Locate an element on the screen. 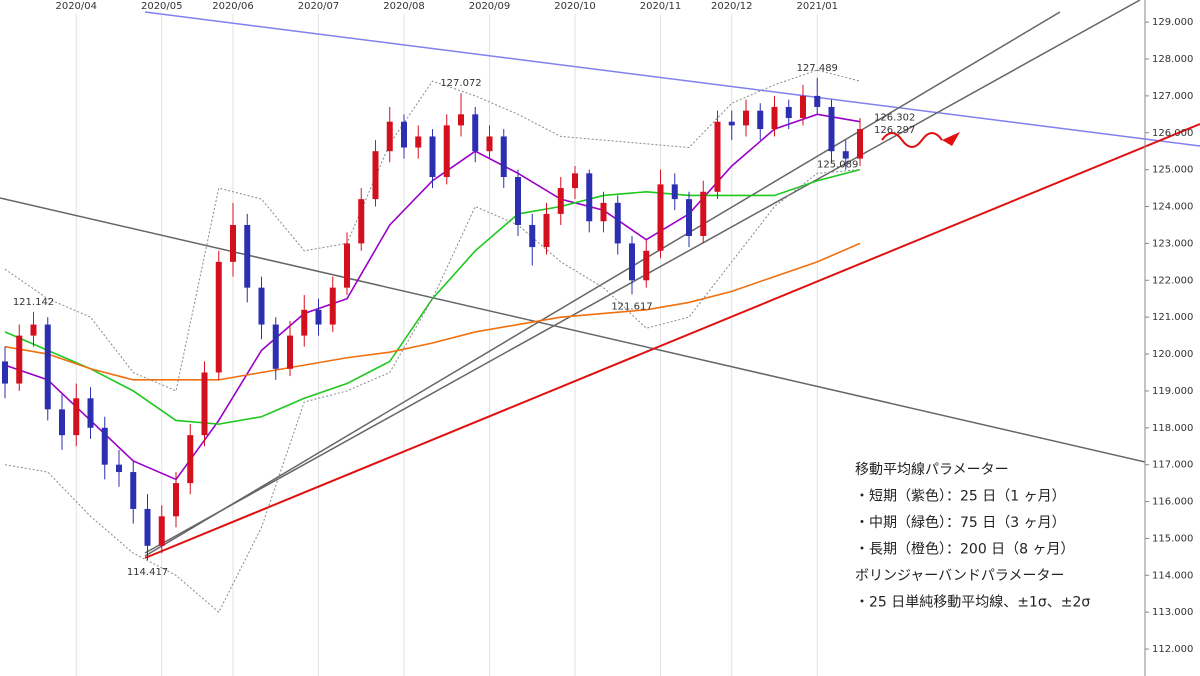  y-tick-label: 114.000 is located at coordinates (1172, 575).